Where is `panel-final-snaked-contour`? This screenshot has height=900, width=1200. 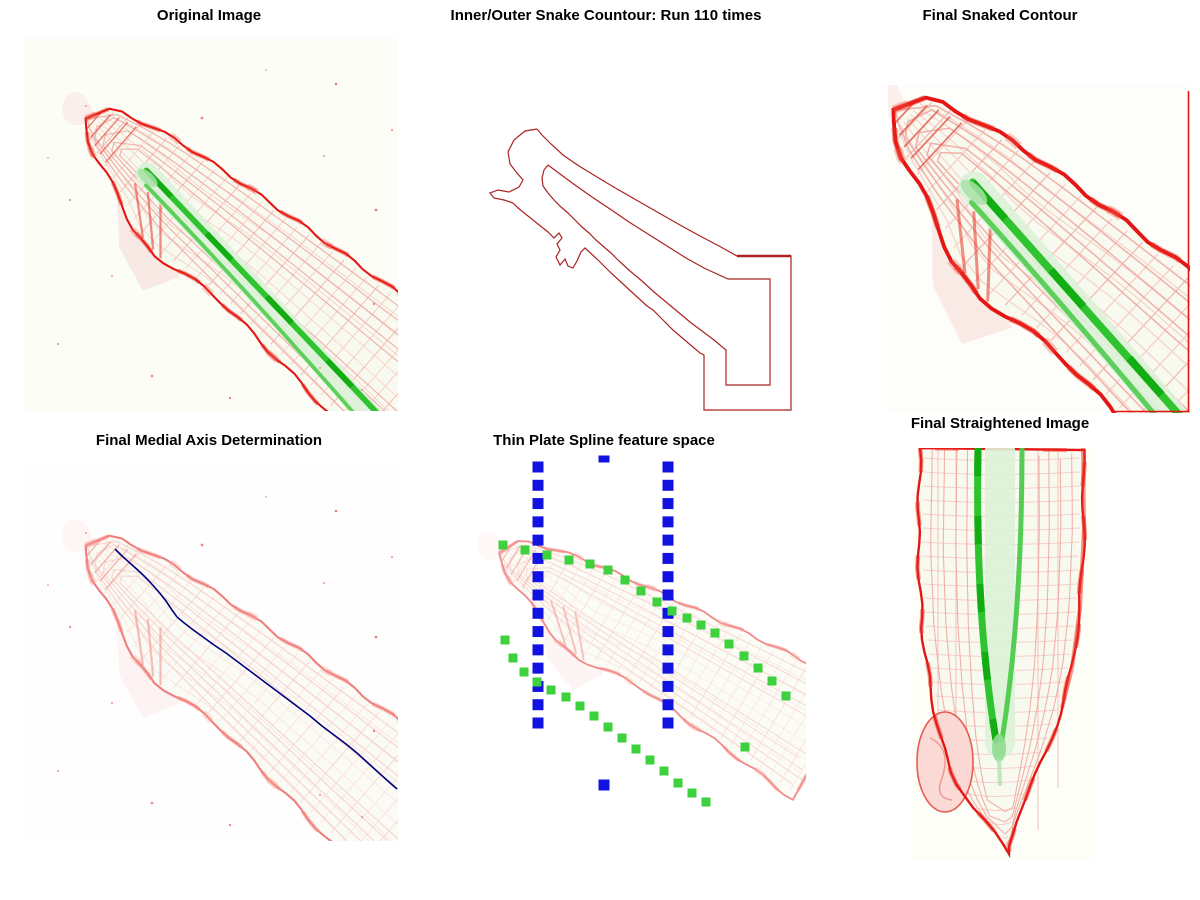
panel-final-snaked-contour is located at coordinates (1039, 249).